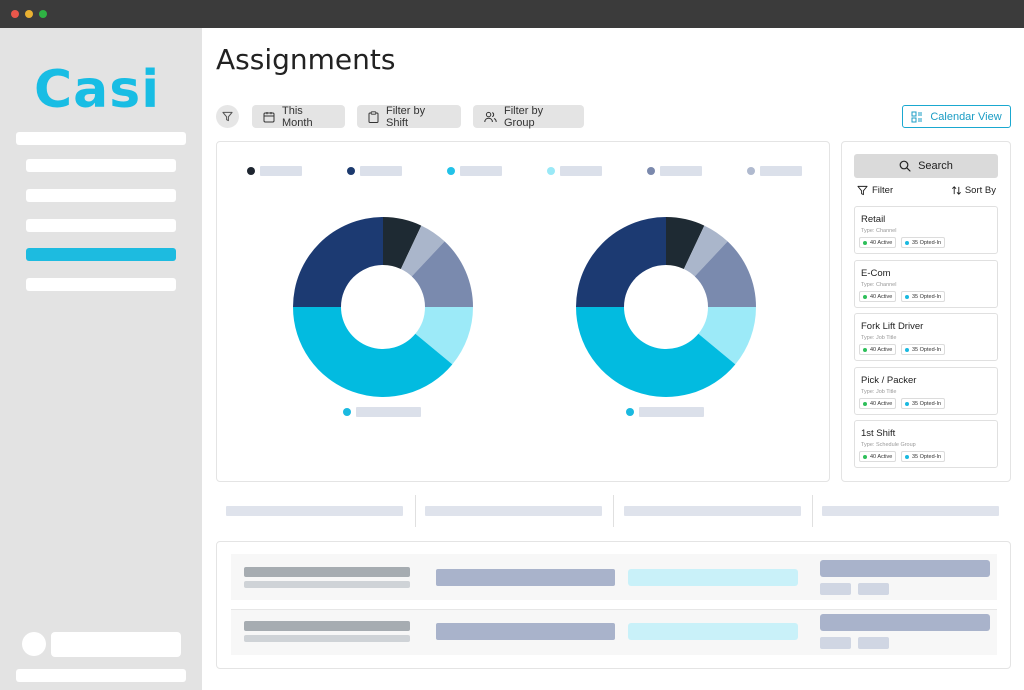 This screenshot has width=1024, height=690. What do you see at coordinates (306, 59) in the screenshot?
I see `page-title: Assignments` at bounding box center [306, 59].